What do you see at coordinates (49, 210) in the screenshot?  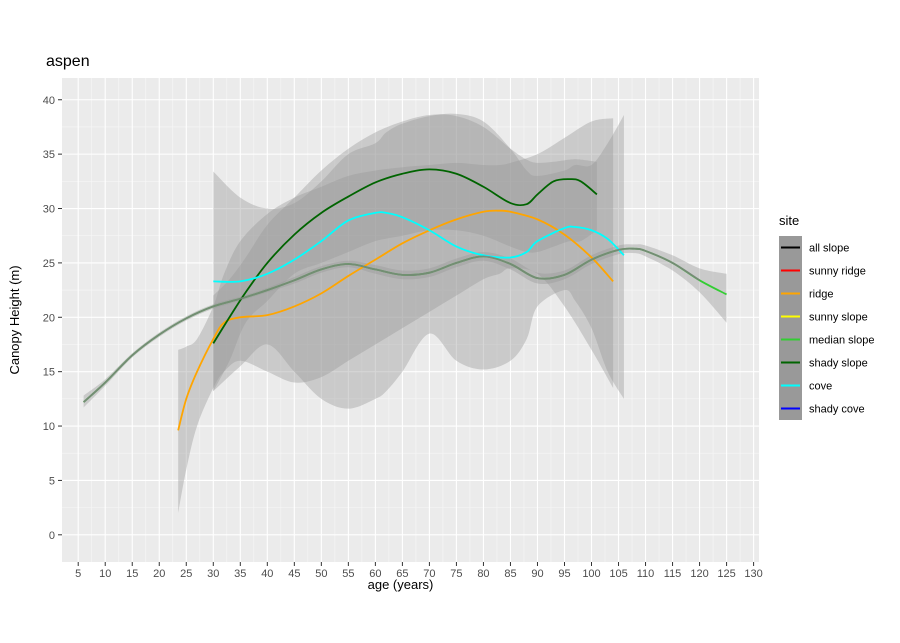 I see `y-tick-label: 30` at bounding box center [49, 210].